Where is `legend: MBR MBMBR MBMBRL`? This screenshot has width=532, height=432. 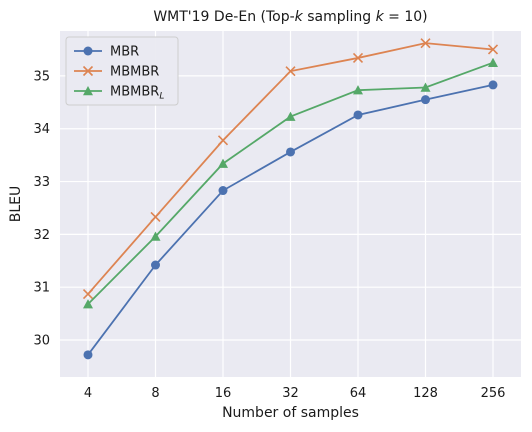 legend: MBR MBMBR MBMBRL is located at coordinates (122, 71).